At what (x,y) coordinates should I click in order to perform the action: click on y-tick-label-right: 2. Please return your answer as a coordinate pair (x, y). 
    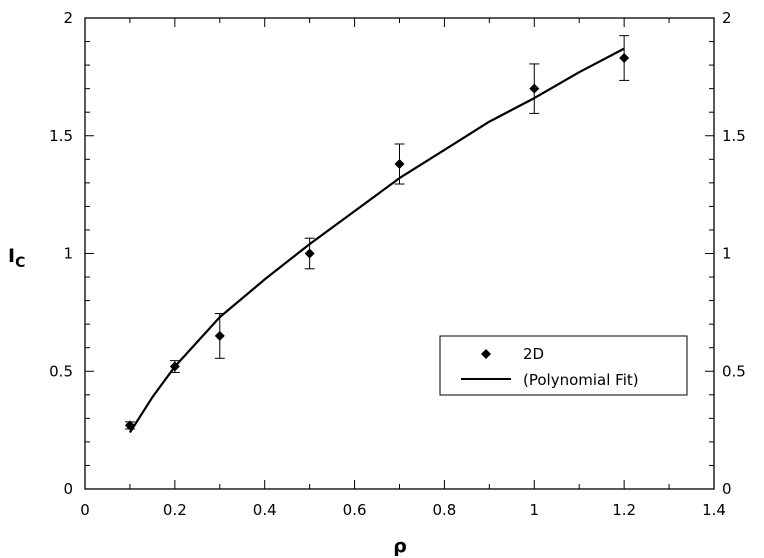
    Looking at the image, I should click on (727, 18).